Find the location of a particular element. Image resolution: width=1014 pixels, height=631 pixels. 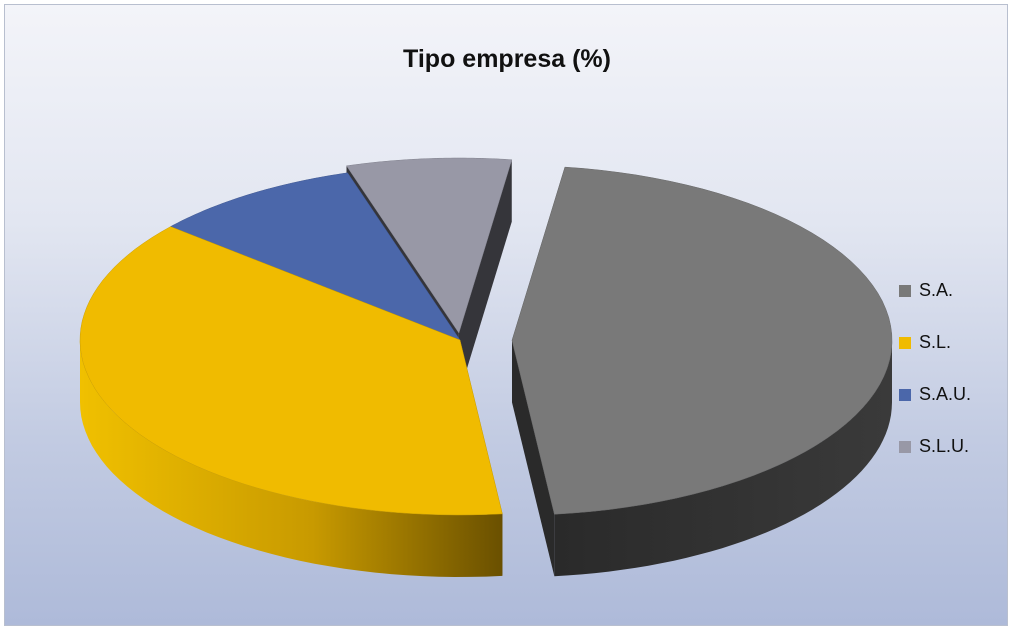

legend: S.A. S.L. S.A.U. S.L.U. is located at coordinates (951, 381).